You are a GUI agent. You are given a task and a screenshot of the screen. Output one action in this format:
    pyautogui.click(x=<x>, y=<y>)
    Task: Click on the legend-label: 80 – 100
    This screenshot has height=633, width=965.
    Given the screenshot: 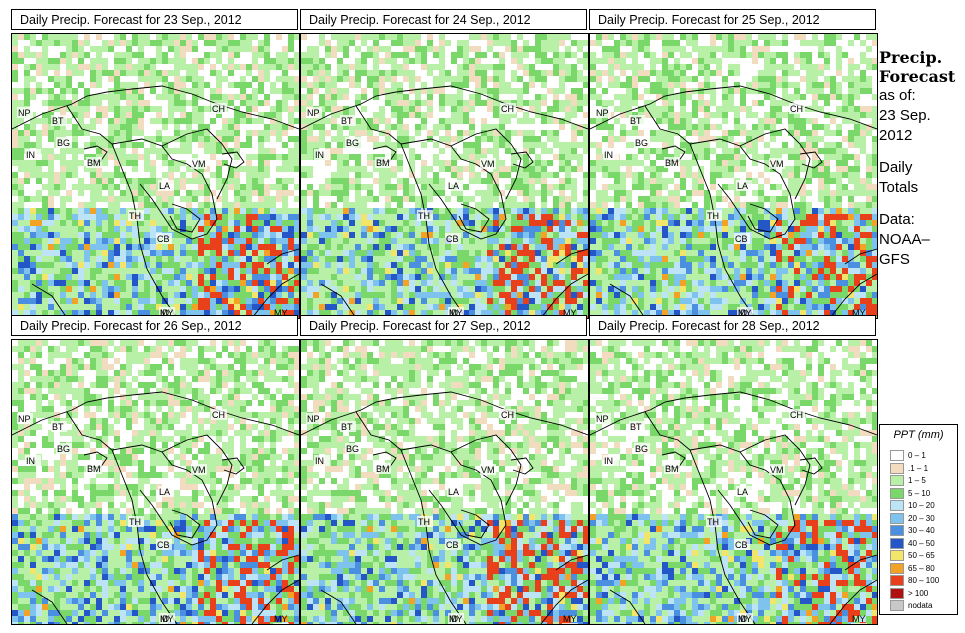 What is the action you would take?
    pyautogui.click(x=924, y=580)
    